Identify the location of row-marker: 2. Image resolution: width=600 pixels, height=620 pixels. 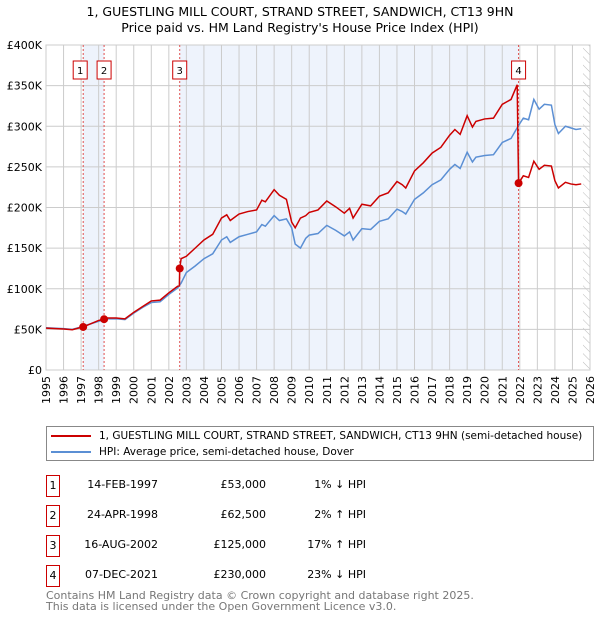
(53, 516).